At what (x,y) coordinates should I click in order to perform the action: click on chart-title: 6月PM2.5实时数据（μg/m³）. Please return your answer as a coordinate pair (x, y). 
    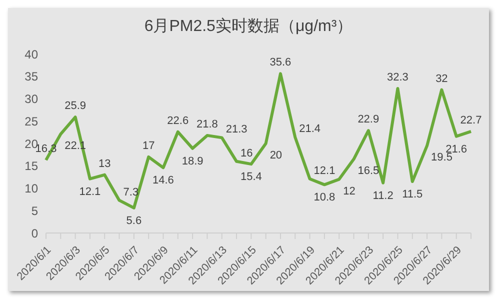
    Looking at the image, I should click on (248, 26).